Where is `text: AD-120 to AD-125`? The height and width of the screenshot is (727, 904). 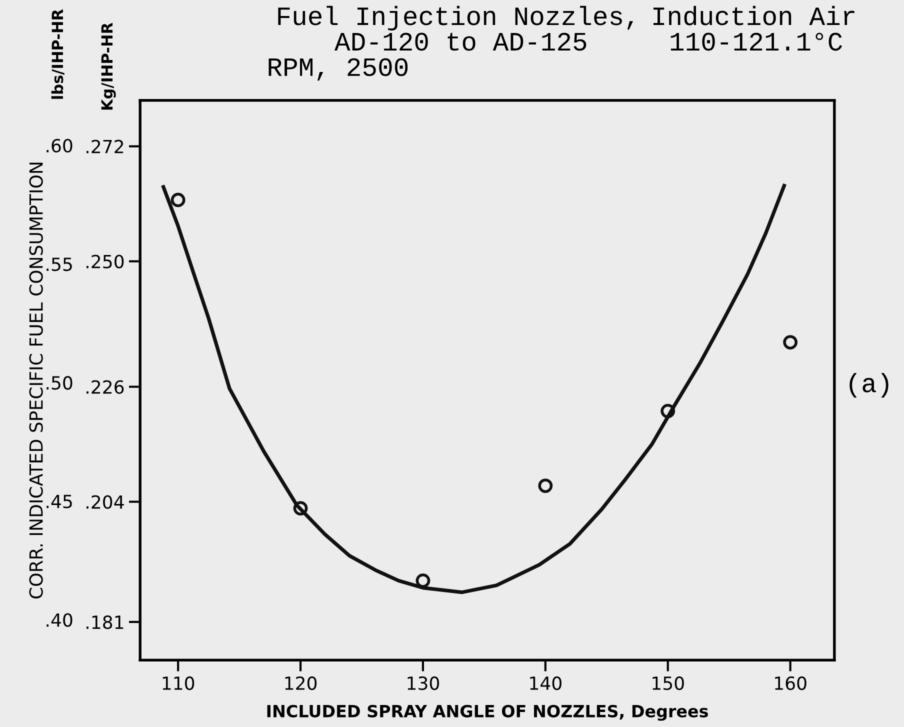
text: AD-120 to AD-125 is located at coordinates (460, 41).